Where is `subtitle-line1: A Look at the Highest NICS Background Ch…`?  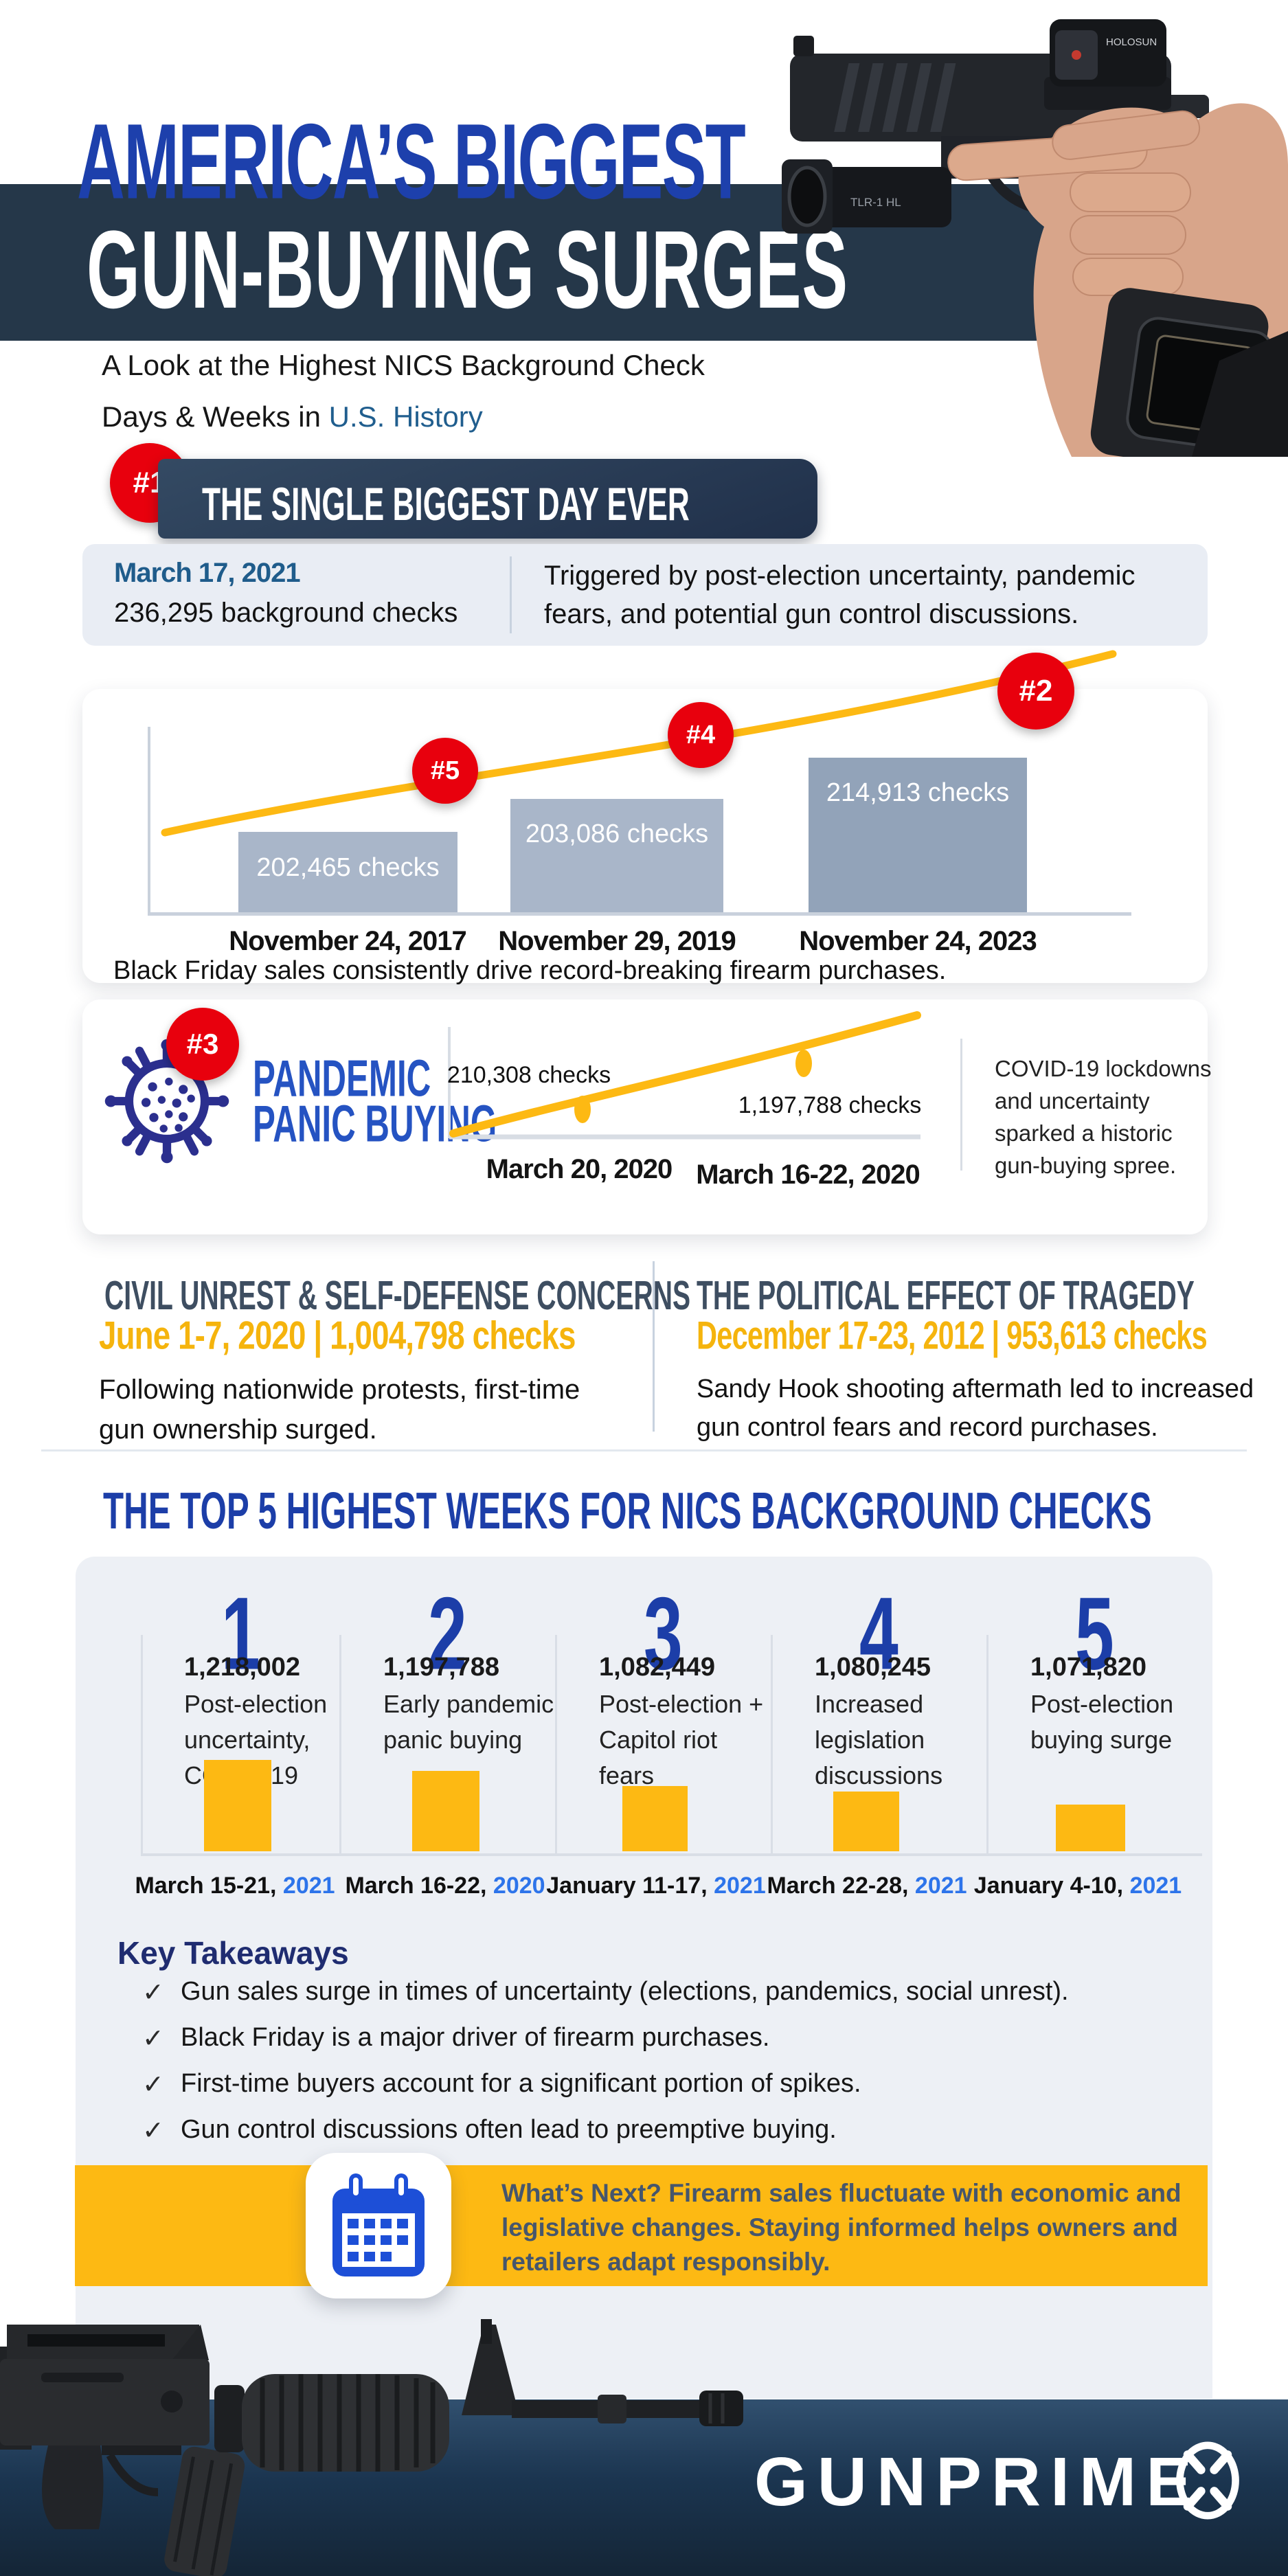 subtitle-line1: A Look at the Highest NICS Background Ch… is located at coordinates (403, 365).